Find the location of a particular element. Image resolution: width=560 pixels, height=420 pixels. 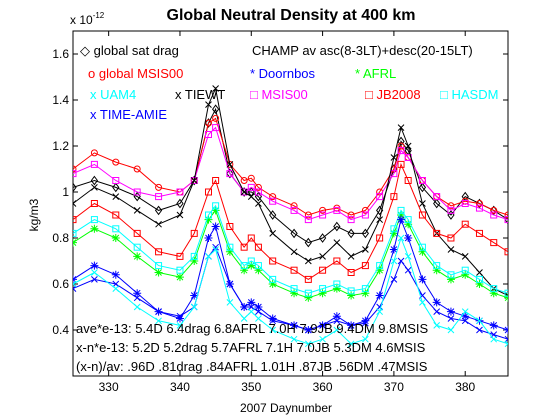

y-tick-label: 1.4 is located at coordinates (60, 100).